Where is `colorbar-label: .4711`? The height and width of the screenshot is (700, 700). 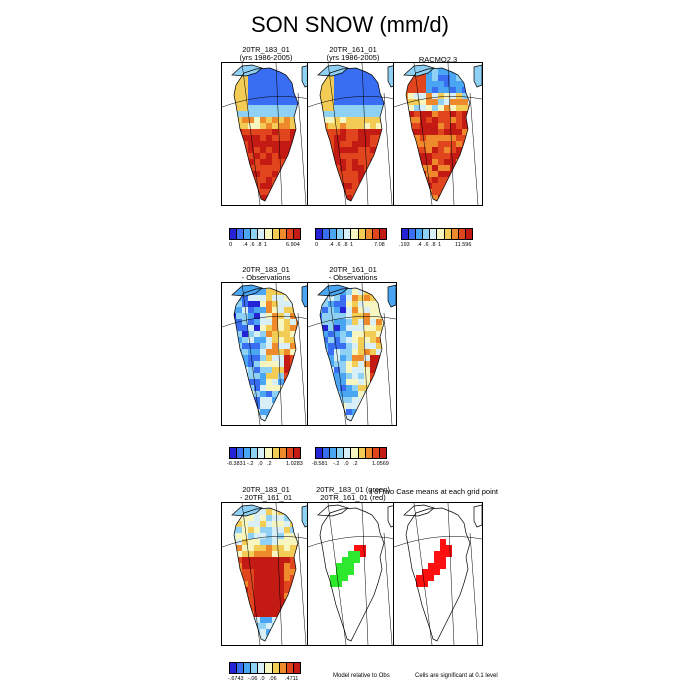 colorbar-label: .4711 is located at coordinates (292, 679).